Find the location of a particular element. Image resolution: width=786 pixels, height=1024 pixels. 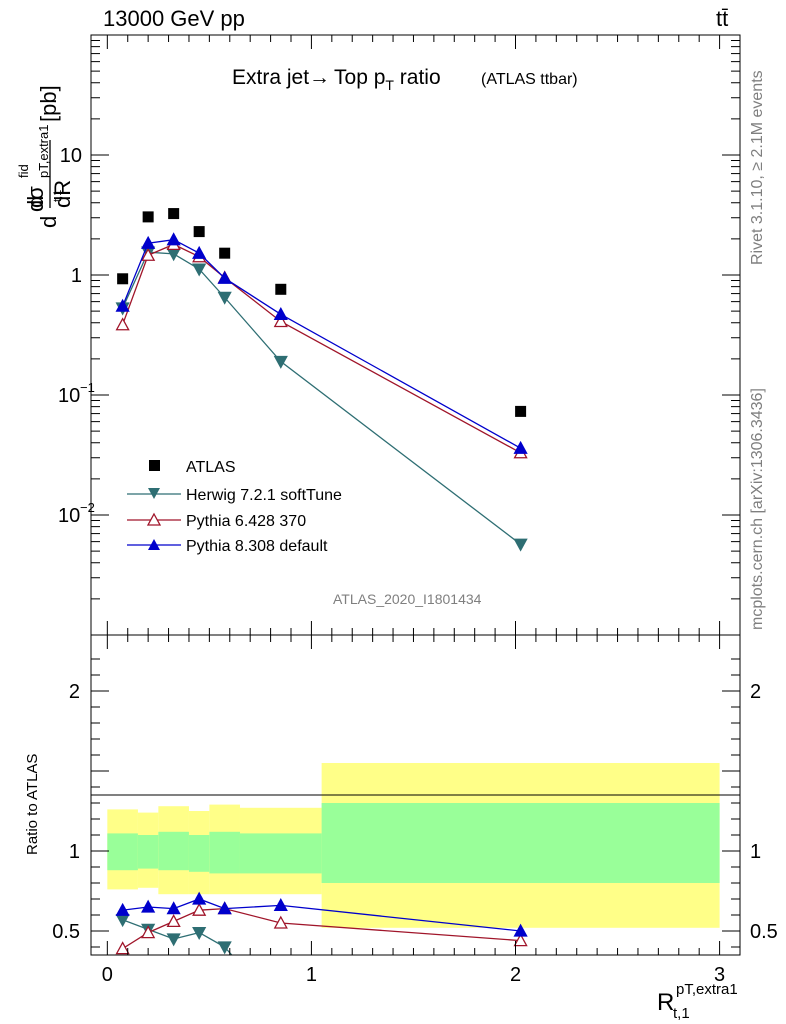

svg-text: 1 is located at coordinates (76, 276).